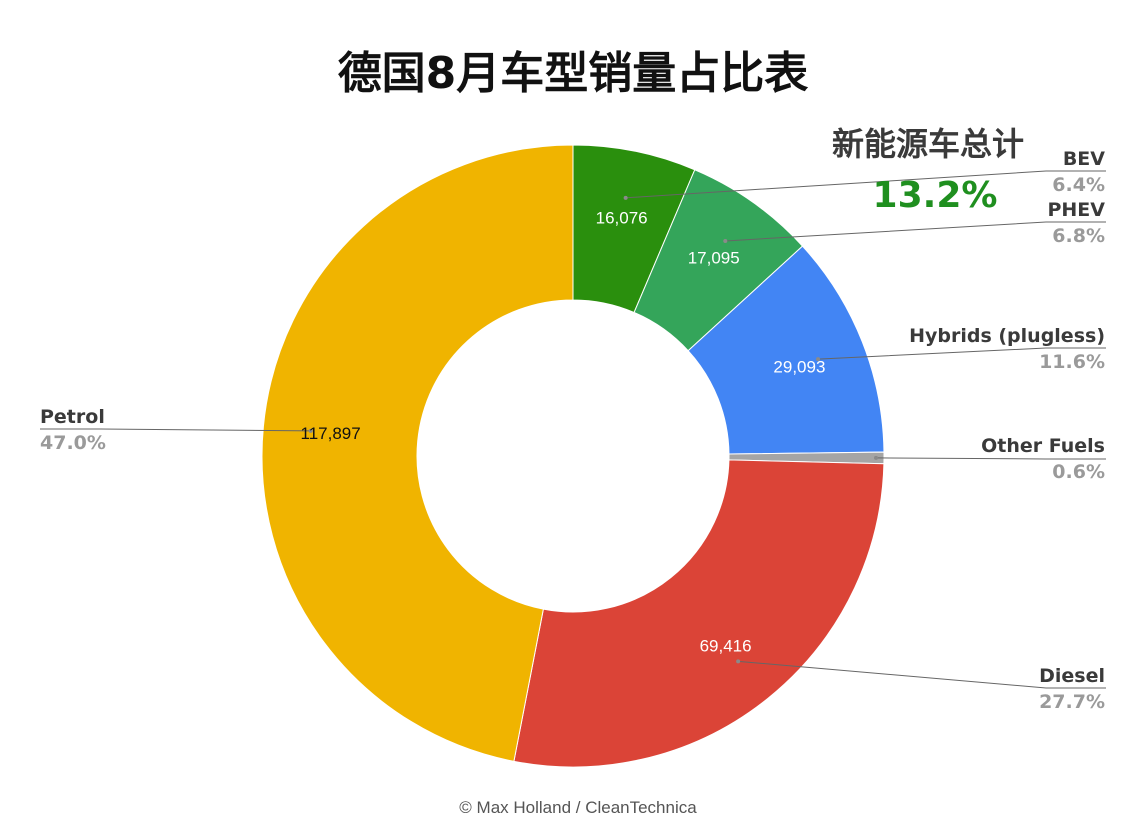 The height and width of the screenshot is (836, 1146). I want to click on value-label-petrol: 117,897, so click(331, 433).